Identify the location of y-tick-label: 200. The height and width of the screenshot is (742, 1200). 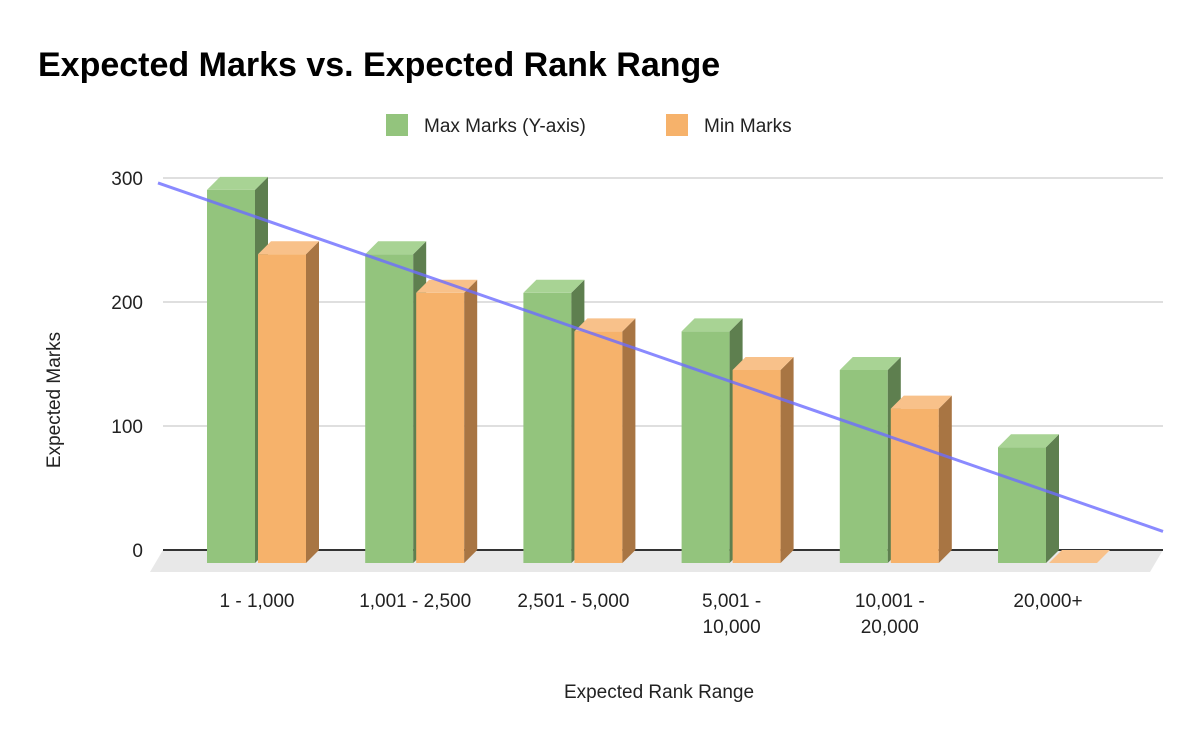
(127, 303).